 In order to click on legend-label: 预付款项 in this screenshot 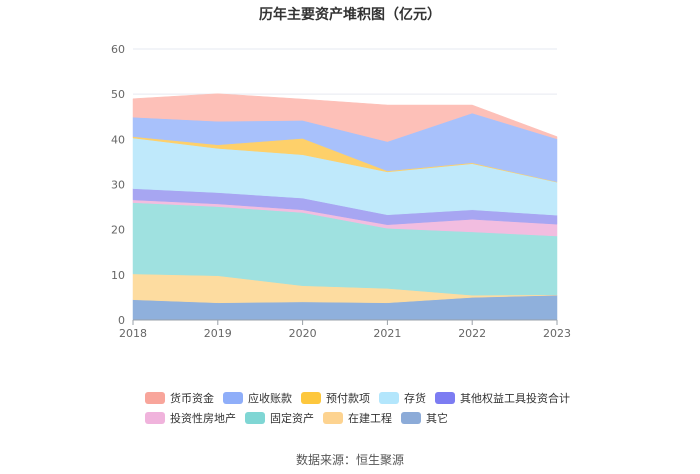, I will do `click(348, 398)`.